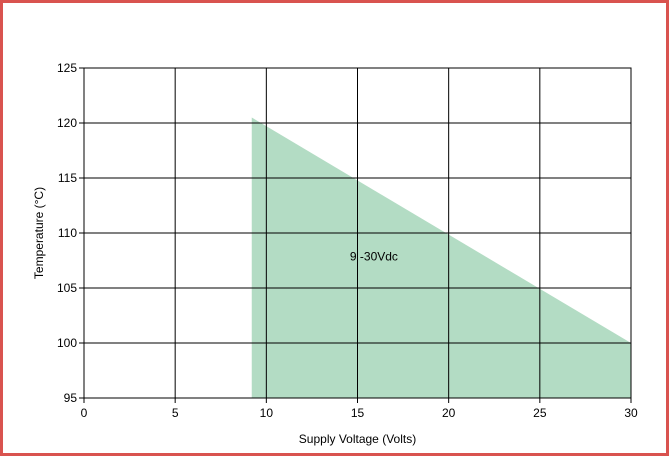 Image resolution: width=669 pixels, height=456 pixels. What do you see at coordinates (267, 413) in the screenshot?
I see `x-tick-label-10: 10` at bounding box center [267, 413].